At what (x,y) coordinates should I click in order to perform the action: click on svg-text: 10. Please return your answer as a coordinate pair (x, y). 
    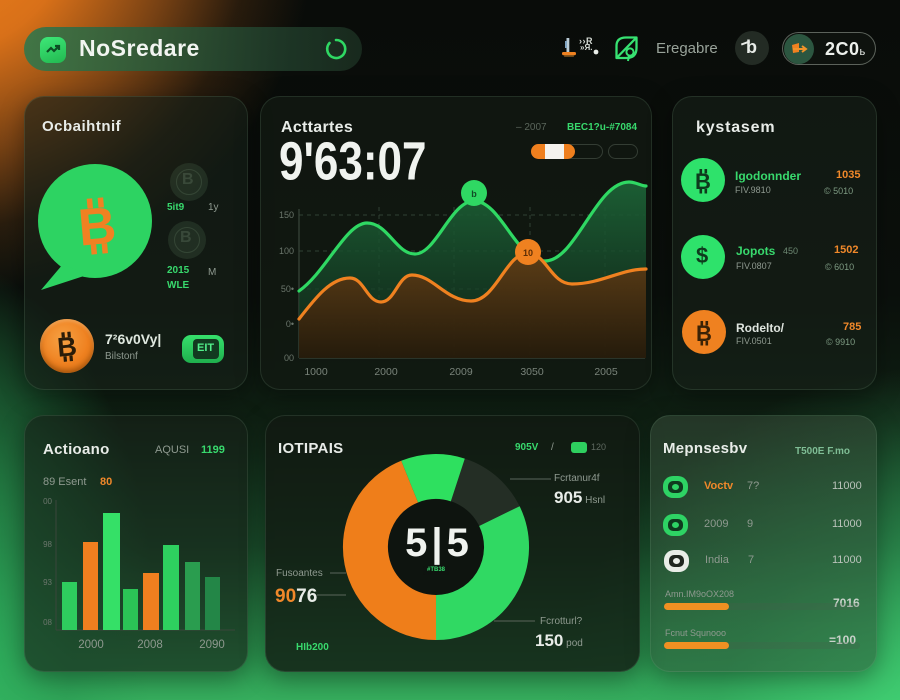
    Looking at the image, I should click on (528, 253).